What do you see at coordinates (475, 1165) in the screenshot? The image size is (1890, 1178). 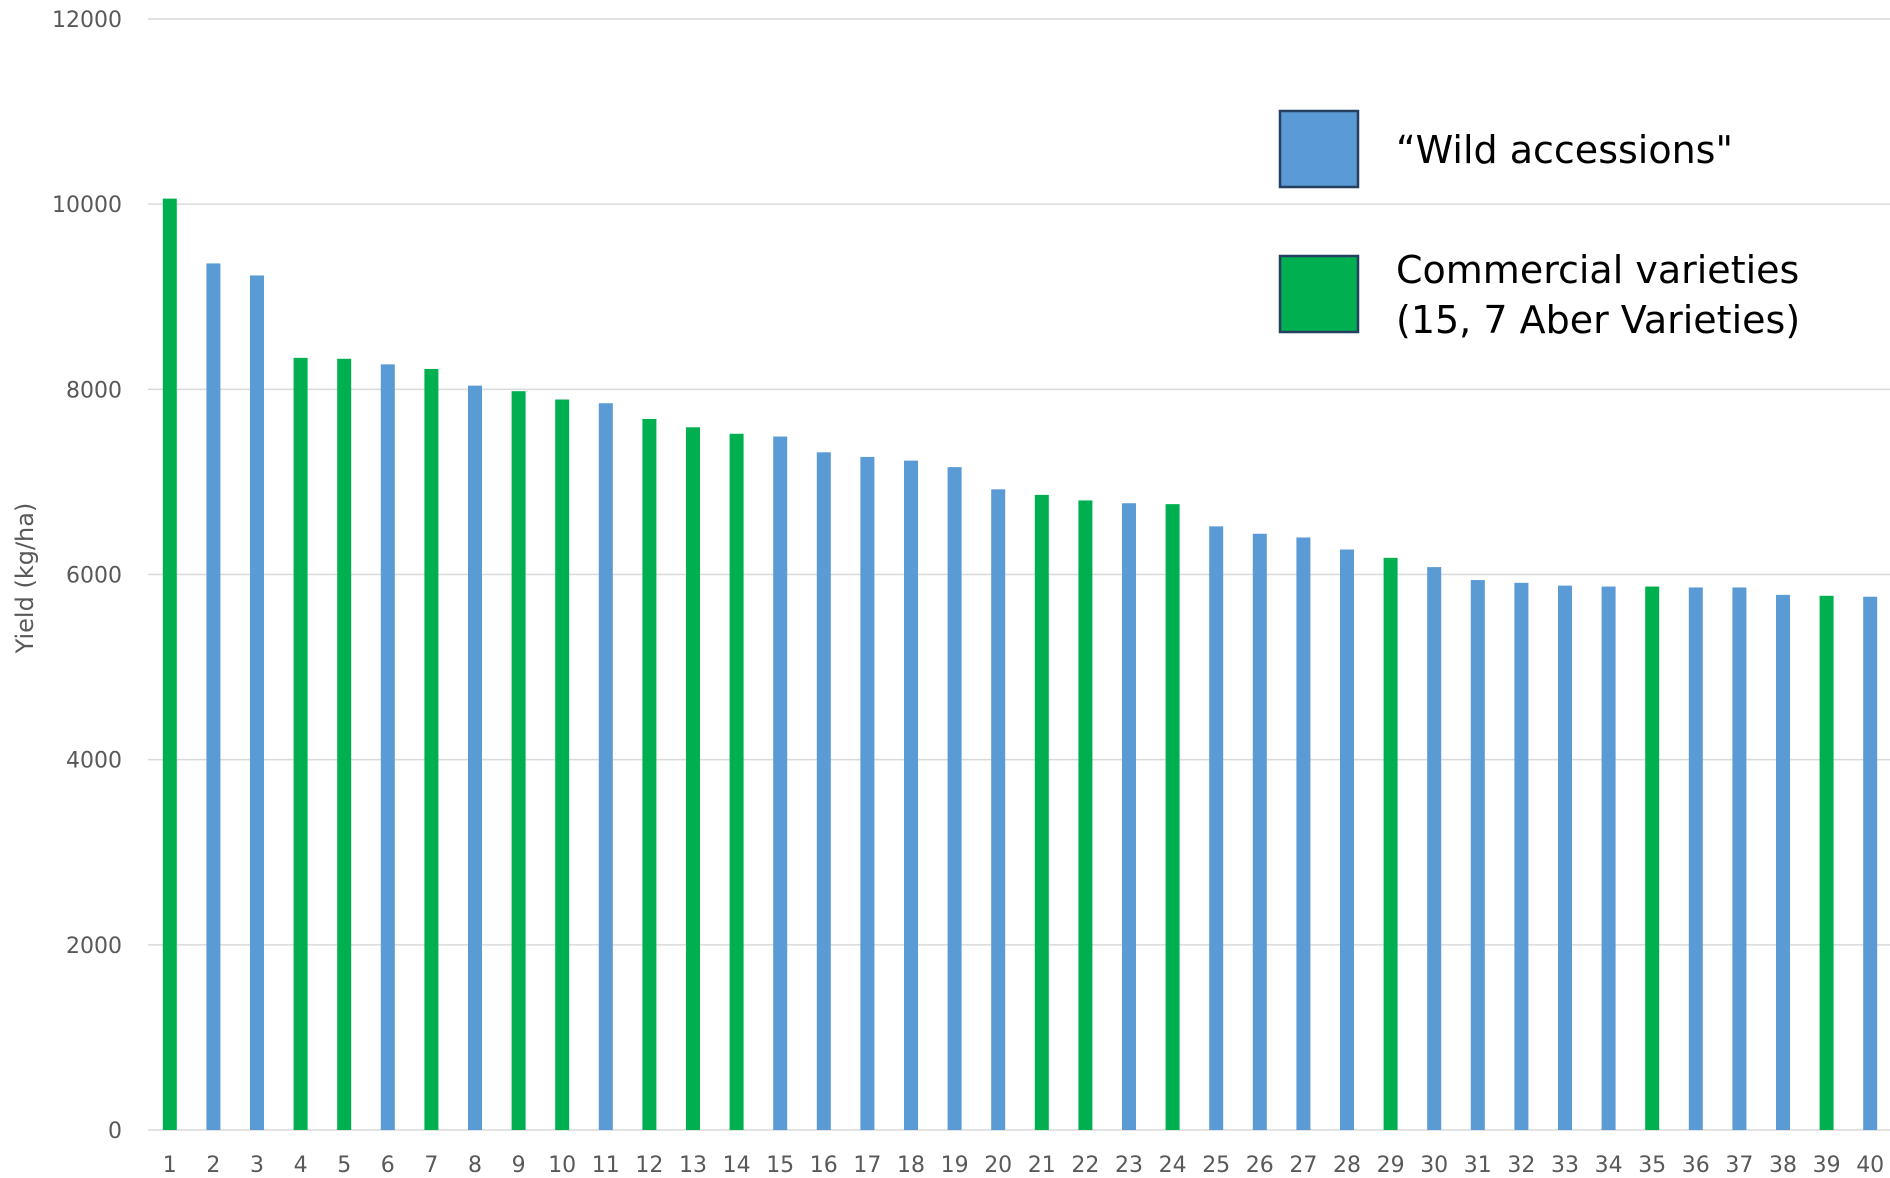 I see `x-tick-label: 8` at bounding box center [475, 1165].